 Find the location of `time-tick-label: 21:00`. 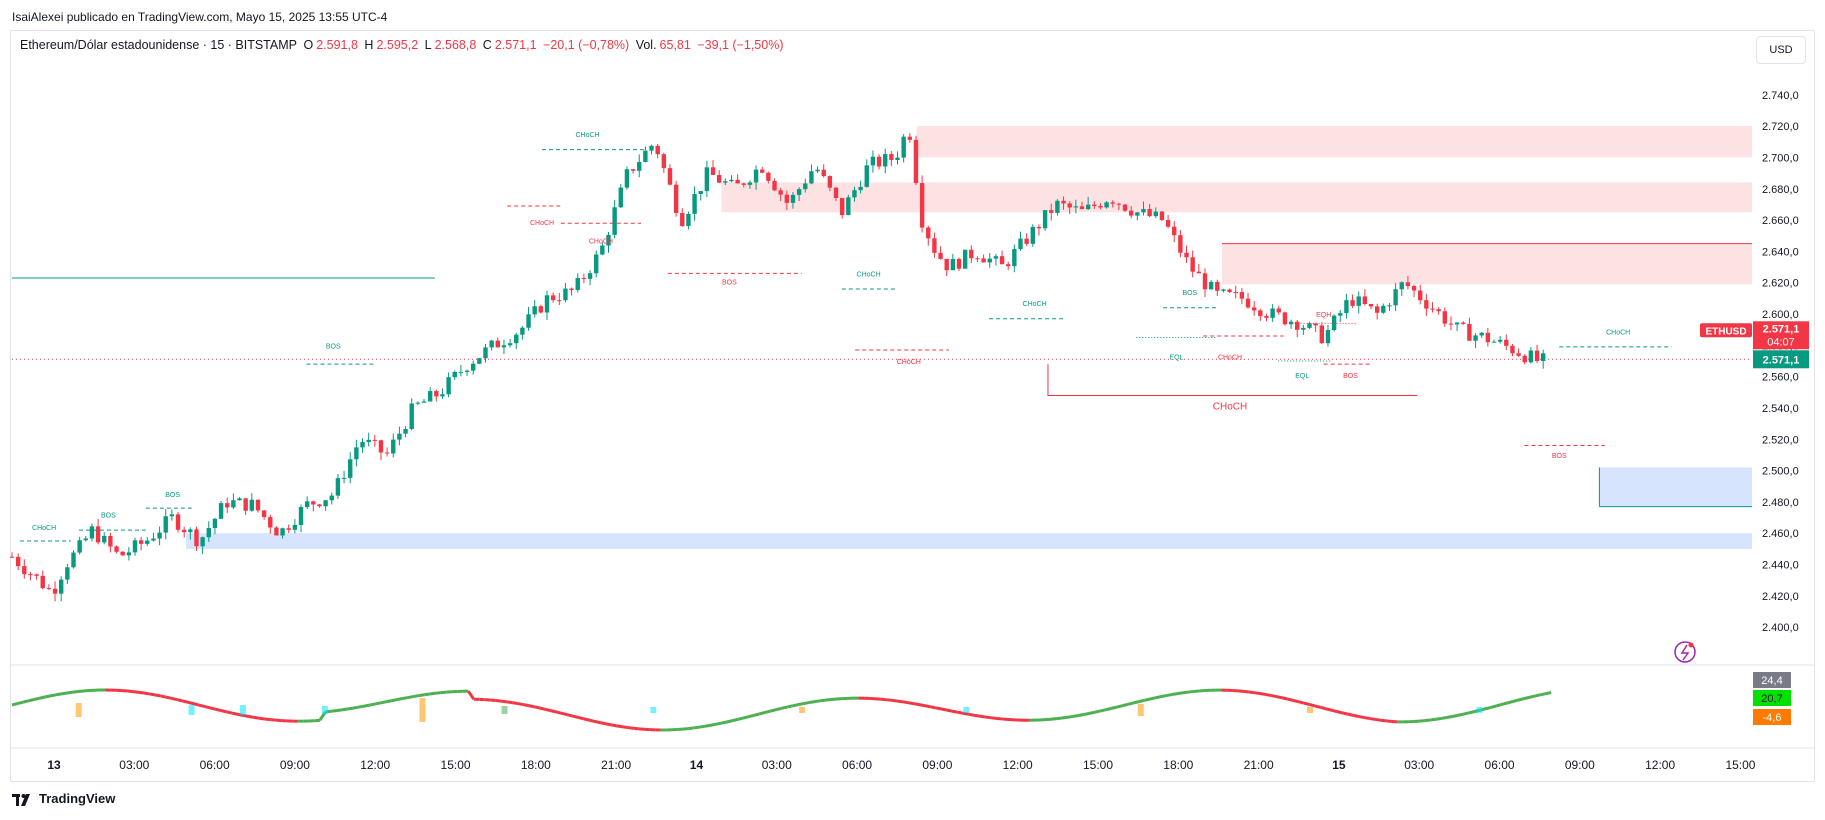

time-tick-label: 21:00 is located at coordinates (1259, 765).